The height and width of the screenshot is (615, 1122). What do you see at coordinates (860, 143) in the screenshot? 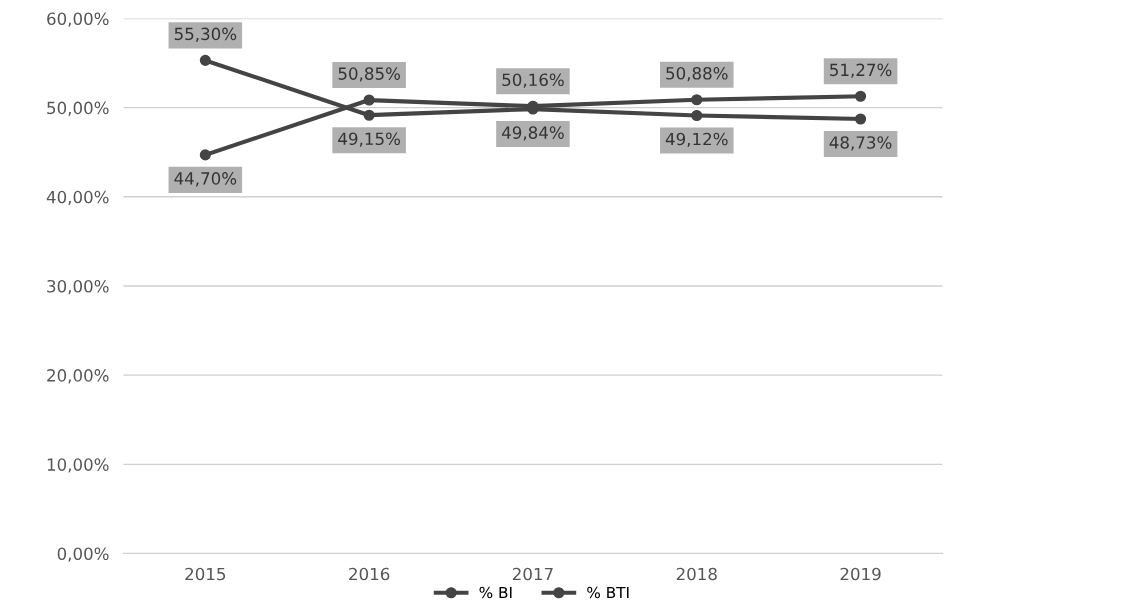
I see `data-label: 48,73%` at bounding box center [860, 143].